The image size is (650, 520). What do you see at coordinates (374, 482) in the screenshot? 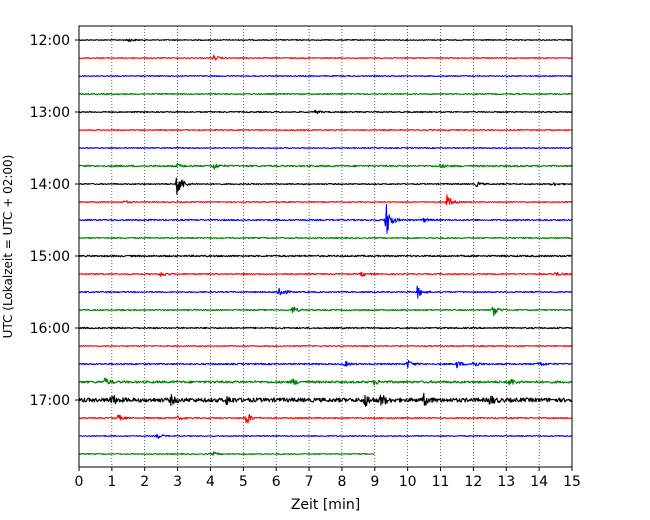
I see `x-tick-label: 9` at bounding box center [374, 482].